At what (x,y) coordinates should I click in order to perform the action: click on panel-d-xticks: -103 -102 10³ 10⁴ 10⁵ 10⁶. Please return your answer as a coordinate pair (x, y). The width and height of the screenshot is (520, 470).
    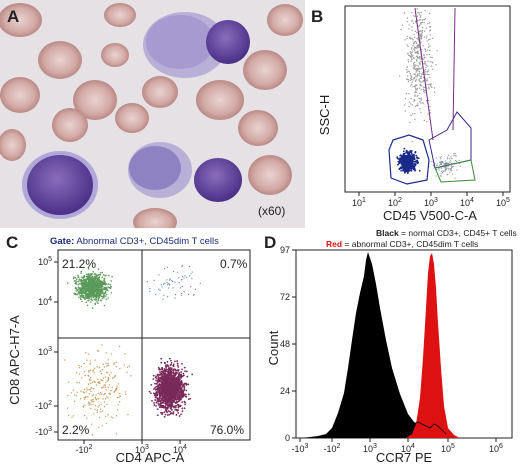
    Looking at the image, I should click on (397, 446).